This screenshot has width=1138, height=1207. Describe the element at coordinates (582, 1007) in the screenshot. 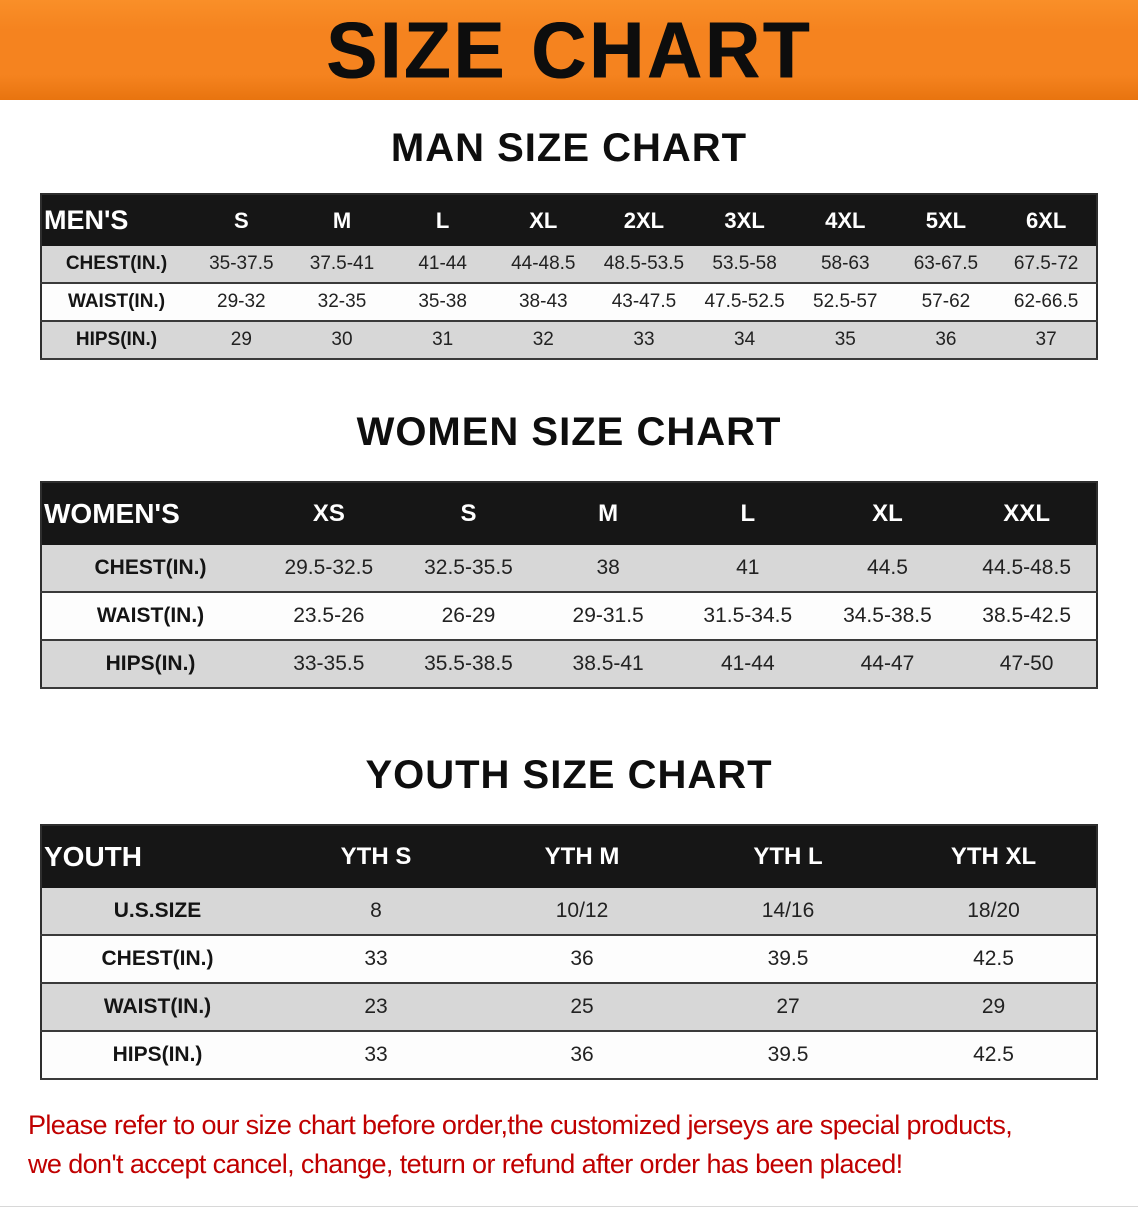

I see `value-cell: 25` at that location.